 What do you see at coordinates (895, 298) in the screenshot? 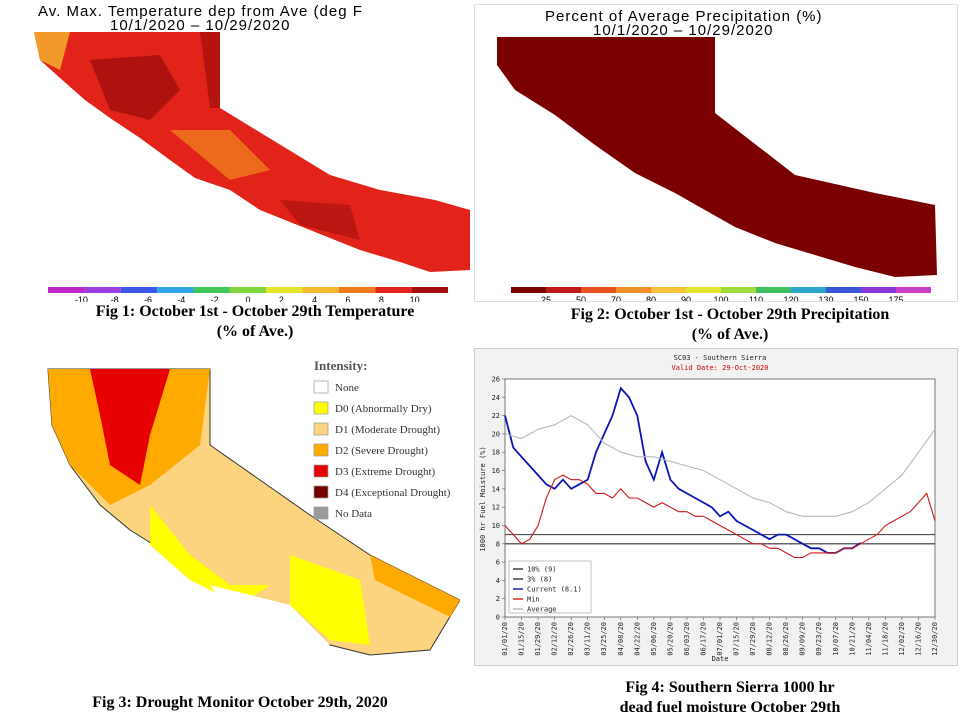
I see `fig2-colorbar-tick-label: 175` at bounding box center [895, 298].